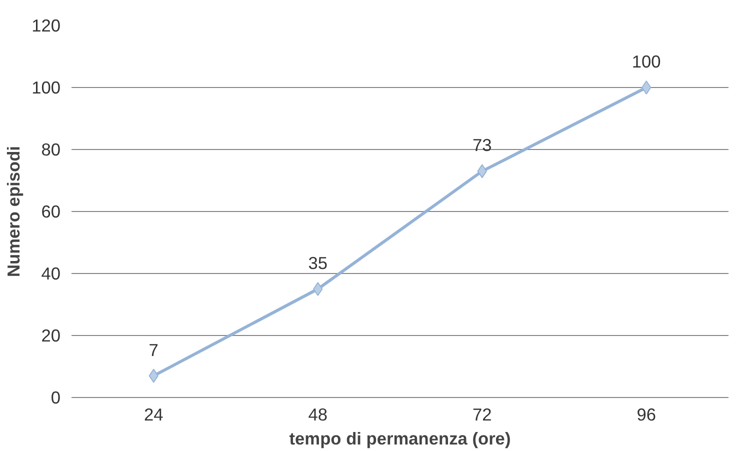  I want to click on y-tick-label: 20, so click(51, 336).